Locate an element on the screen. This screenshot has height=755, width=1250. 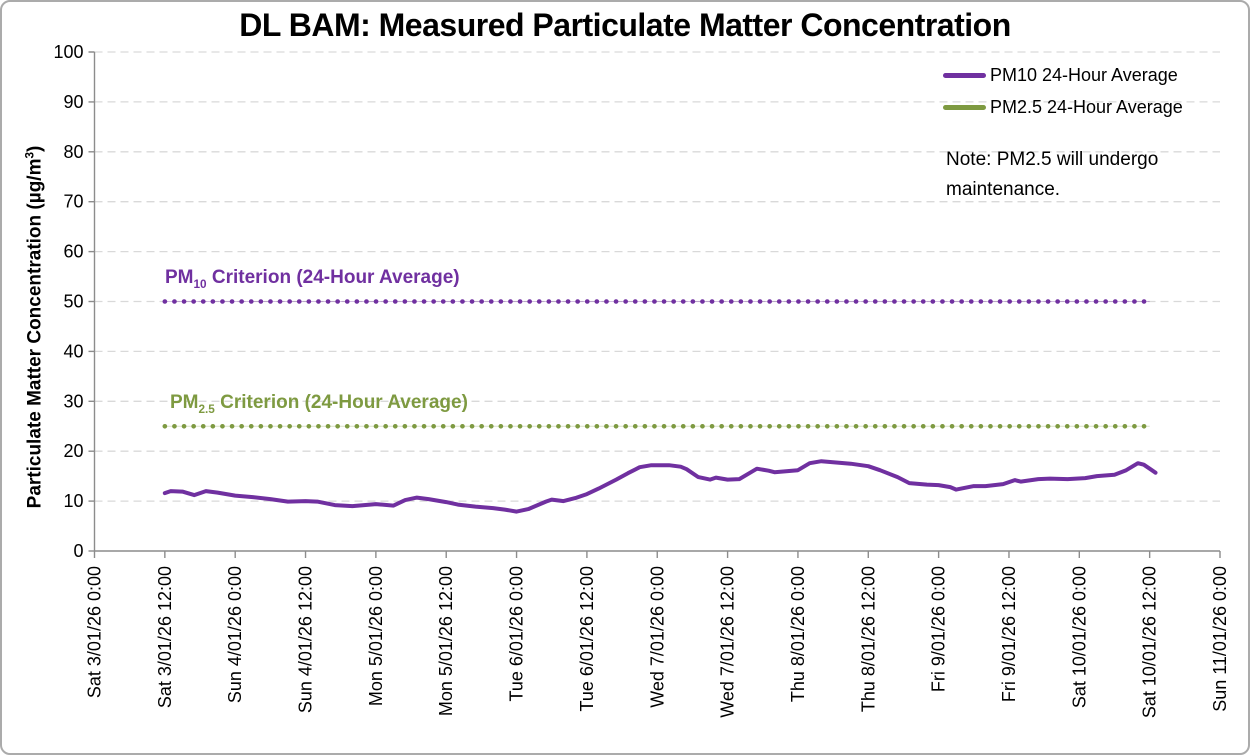
pm10-criterion-rest: Criterion (24-Hour Average) is located at coordinates (333, 277).